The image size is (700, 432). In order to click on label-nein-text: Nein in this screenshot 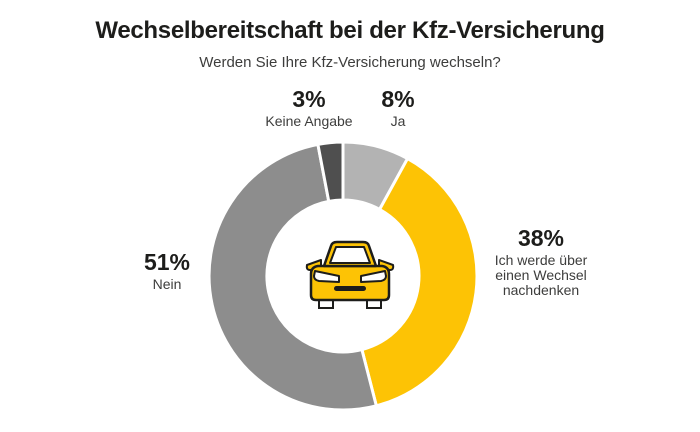, I will do `click(167, 284)`.